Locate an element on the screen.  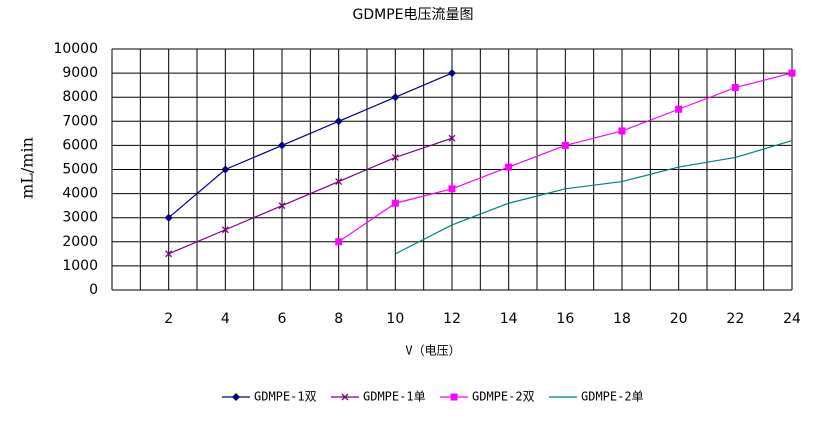
legend-label: GDMPE-1双 is located at coordinates (285, 397).